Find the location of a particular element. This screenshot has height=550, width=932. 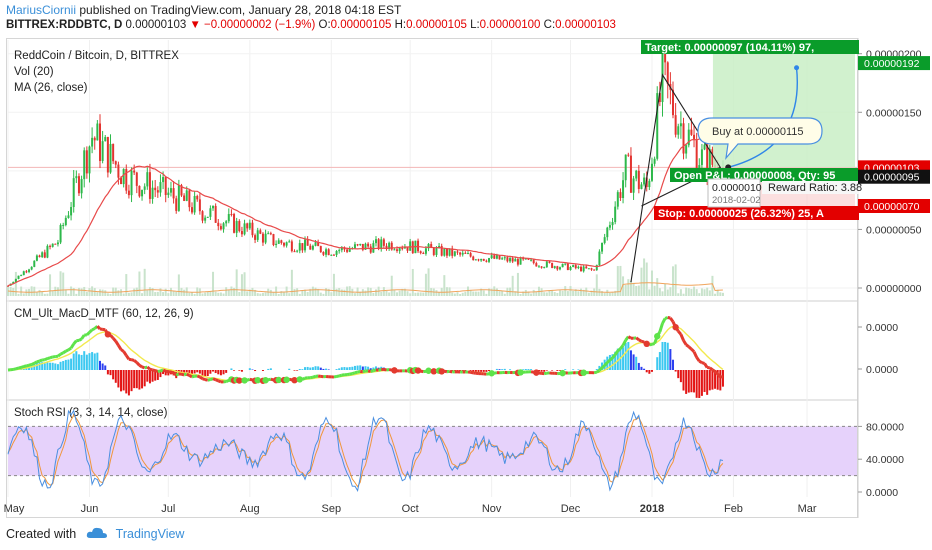

stoch-rsi-pane: Stoch RSI (3, 3, 14, 14, close) is located at coordinates (432, 449).